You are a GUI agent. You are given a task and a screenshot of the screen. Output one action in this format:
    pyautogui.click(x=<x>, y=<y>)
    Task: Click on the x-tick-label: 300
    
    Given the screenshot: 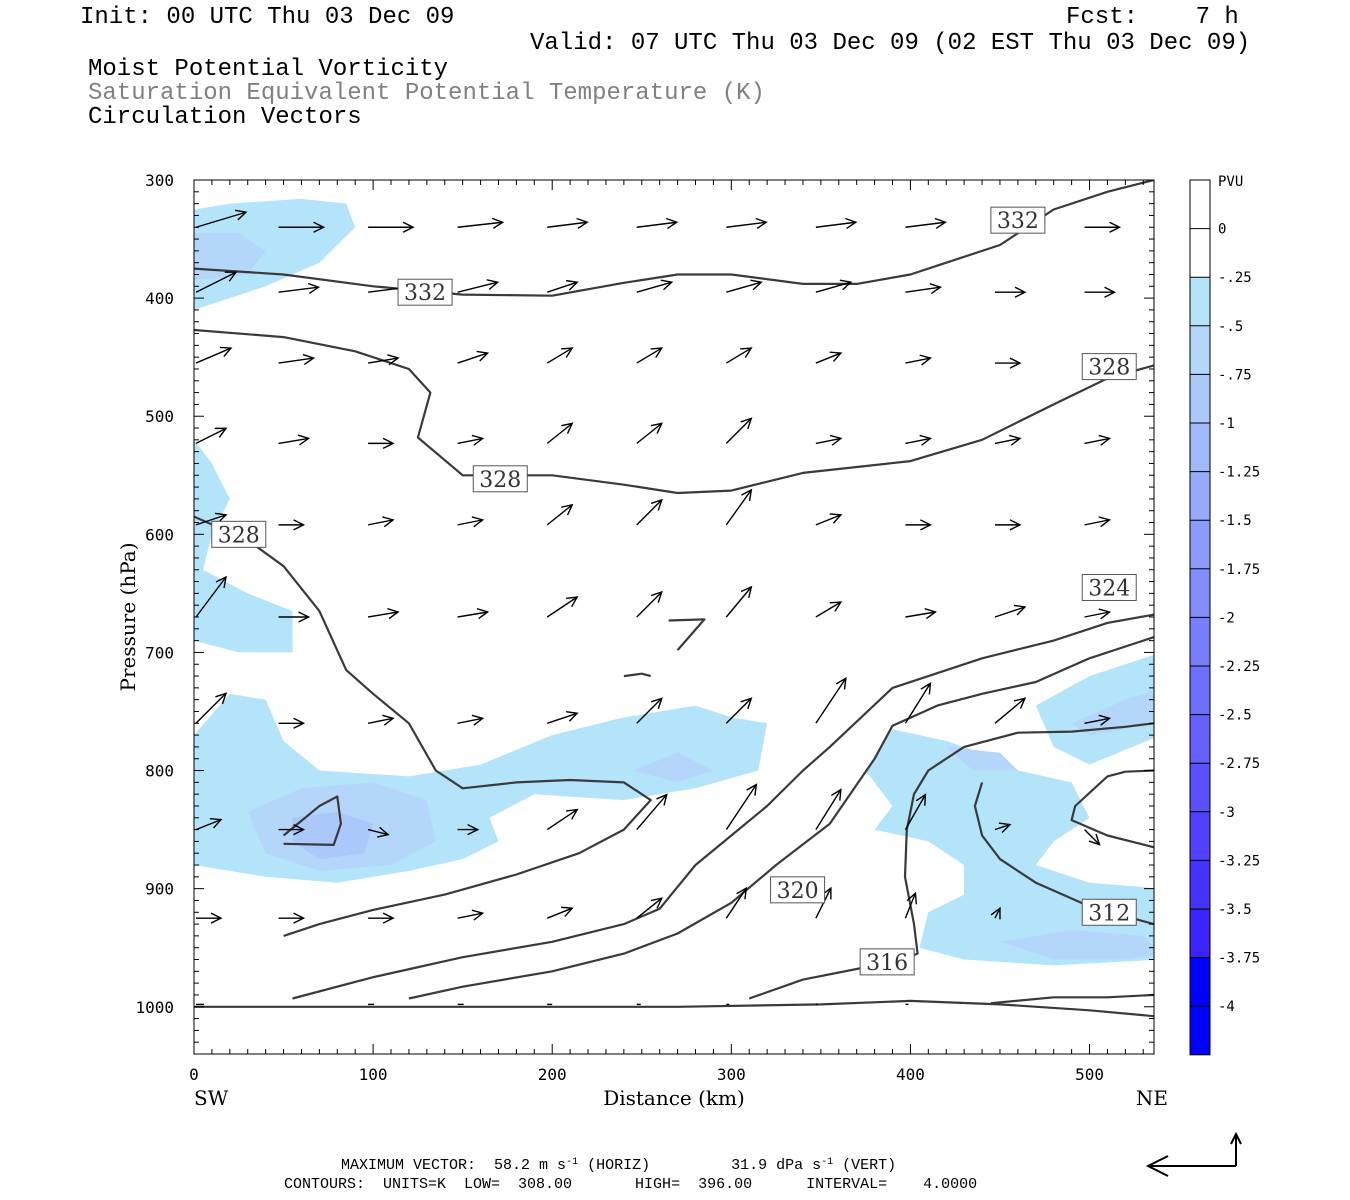 What is the action you would take?
    pyautogui.click(x=731, y=1074)
    